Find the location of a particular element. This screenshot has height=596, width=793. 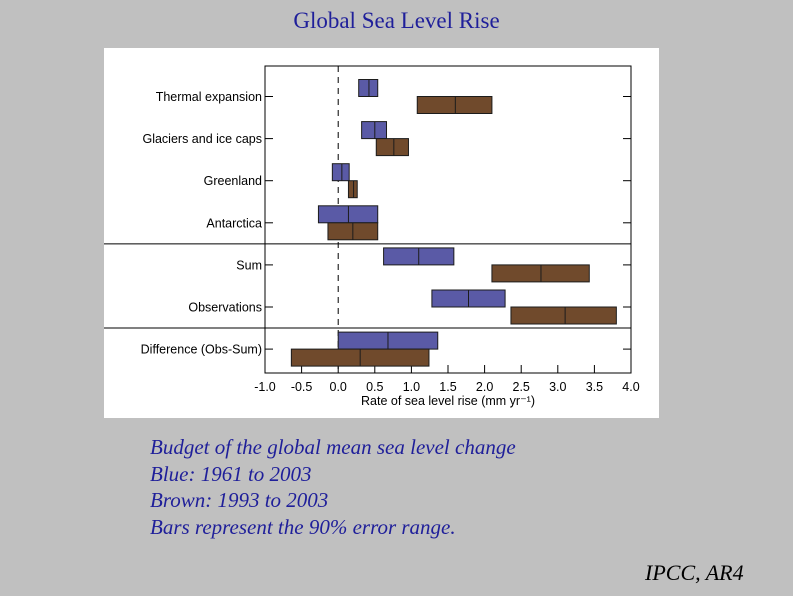

x-tick-label: 1.5 is located at coordinates (447, 387).